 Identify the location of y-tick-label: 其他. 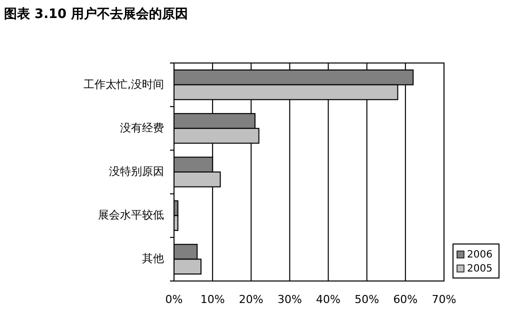
(153, 259).